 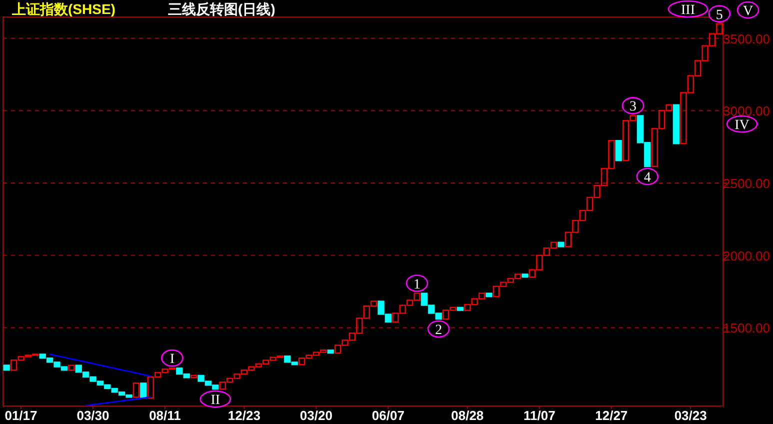 I want to click on y-tick-label: 1500.00, so click(x=746, y=328).